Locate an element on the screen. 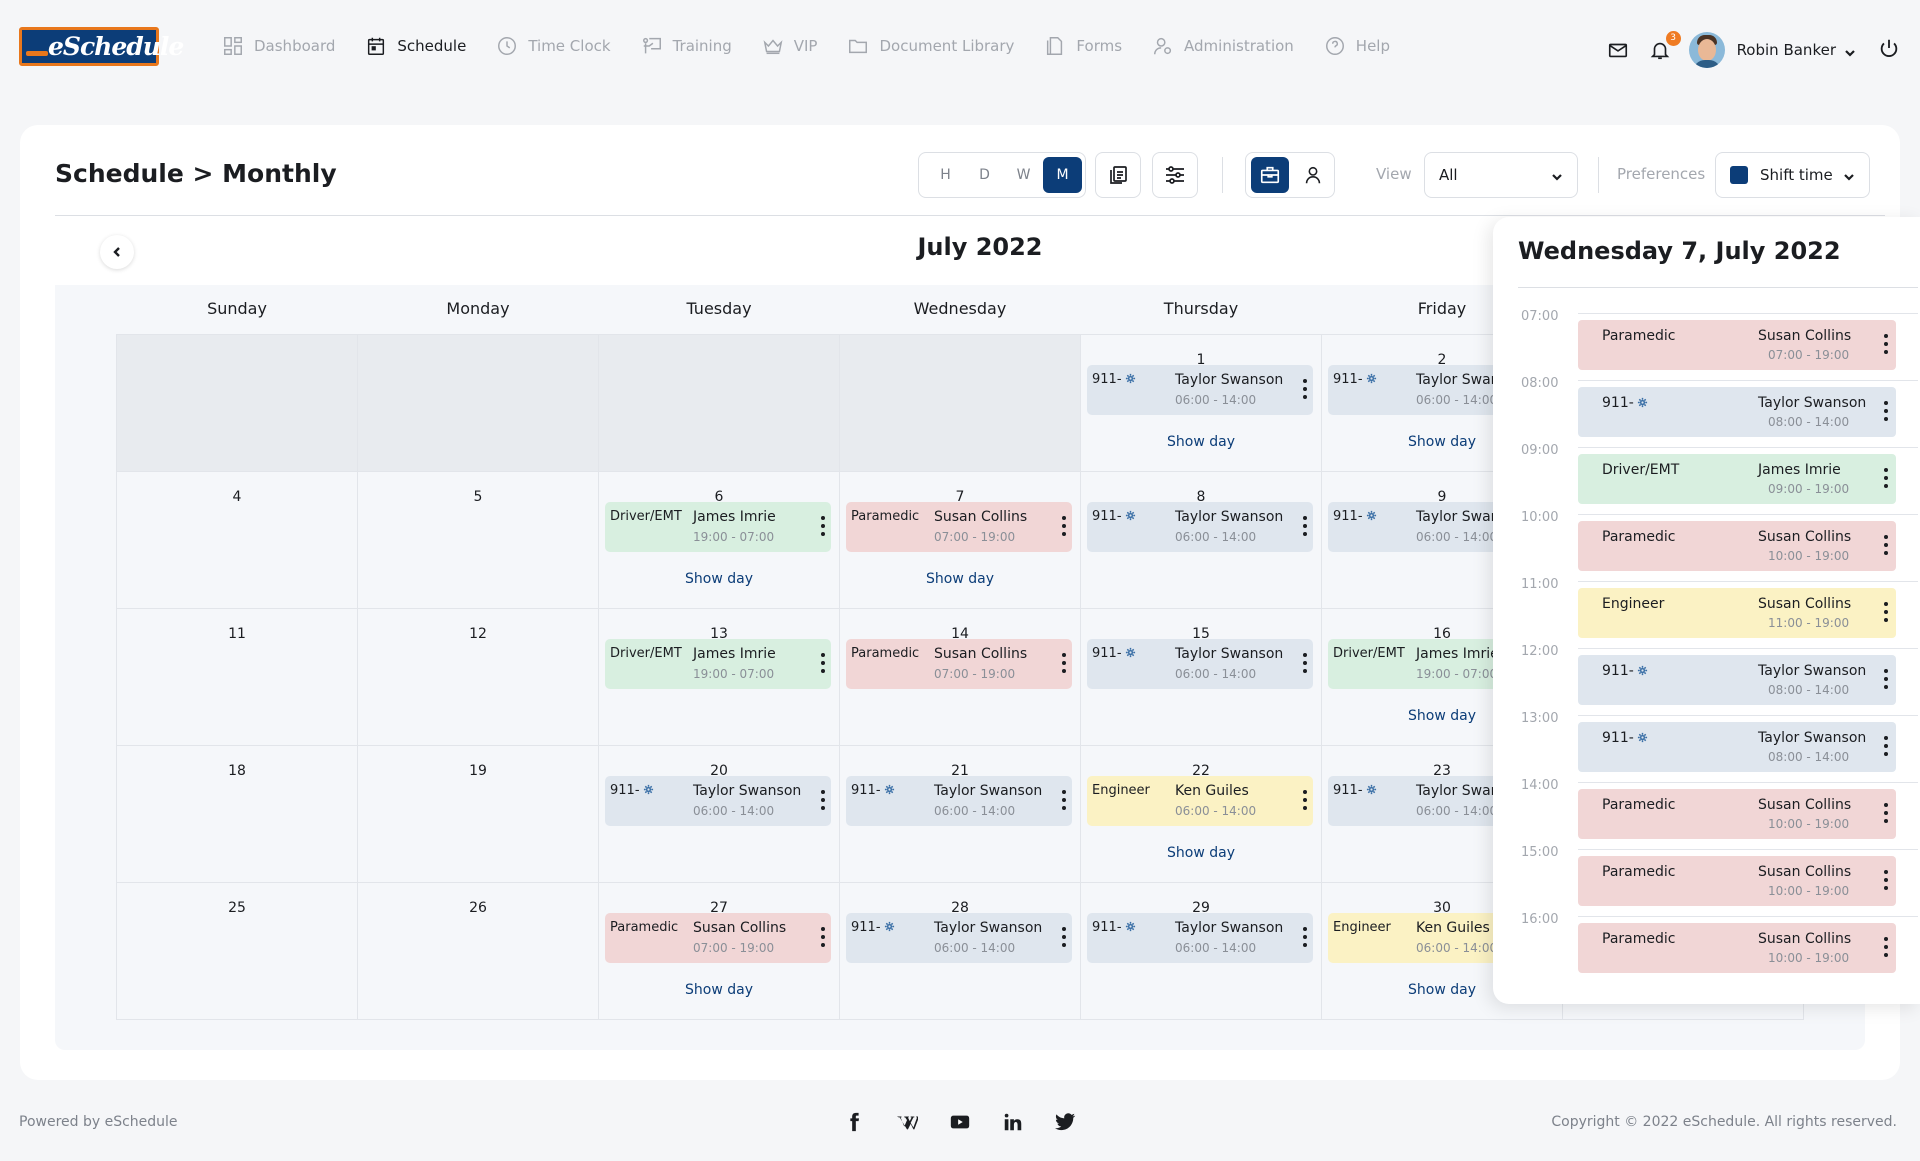 The width and height of the screenshot is (1920, 1161). calendar-day-cell: 25 is located at coordinates (237, 951).